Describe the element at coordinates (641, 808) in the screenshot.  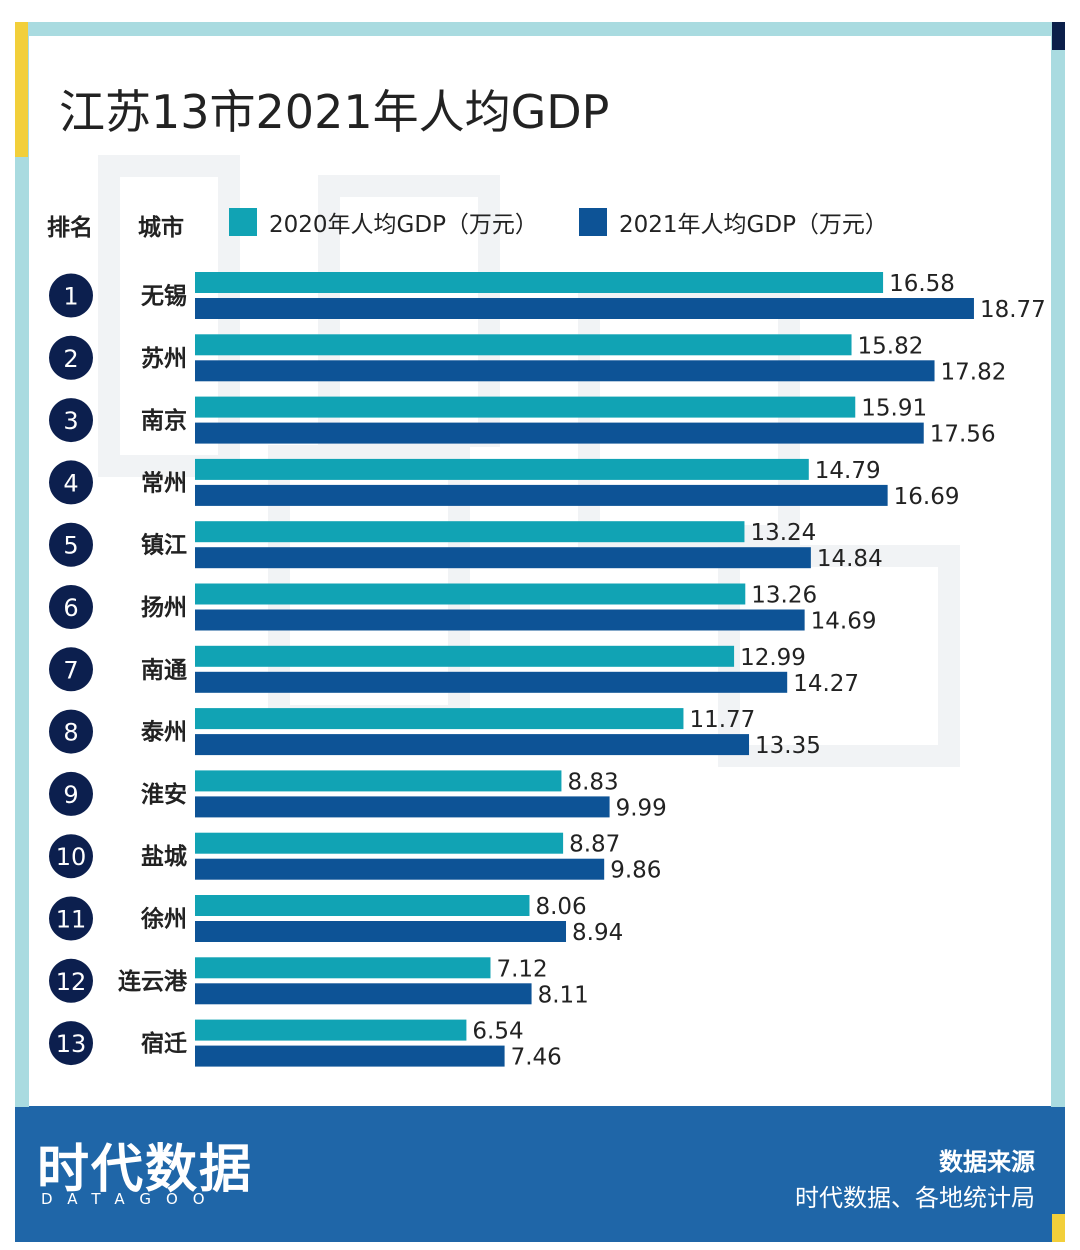
I see `value-label-2021: 9.99` at that location.